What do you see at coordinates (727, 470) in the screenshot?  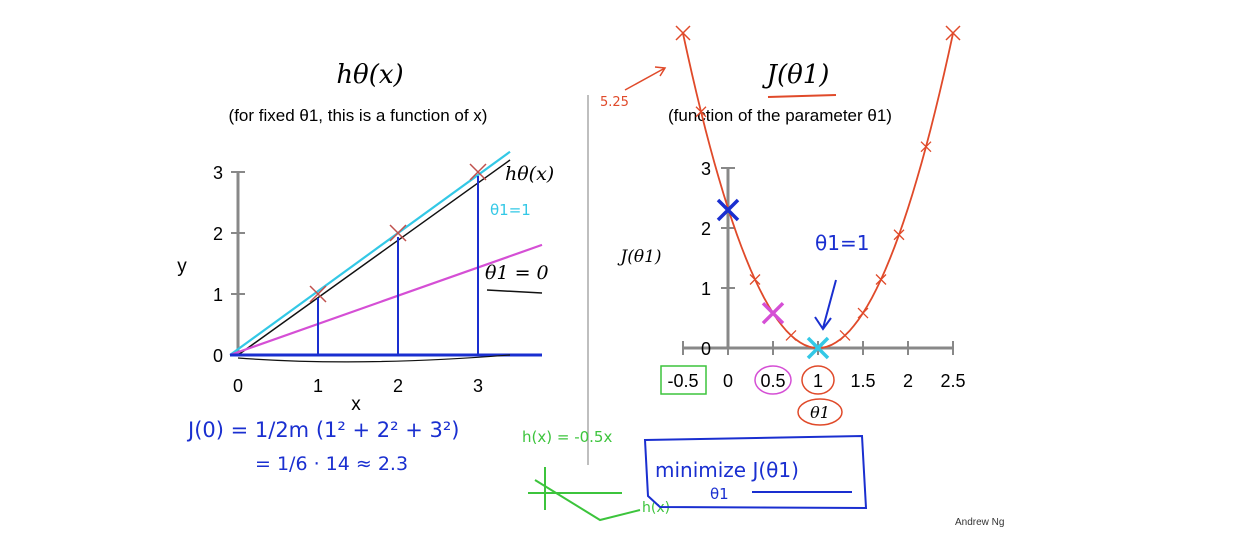 I see `minimize-text: minimize J(θ1)` at bounding box center [727, 470].